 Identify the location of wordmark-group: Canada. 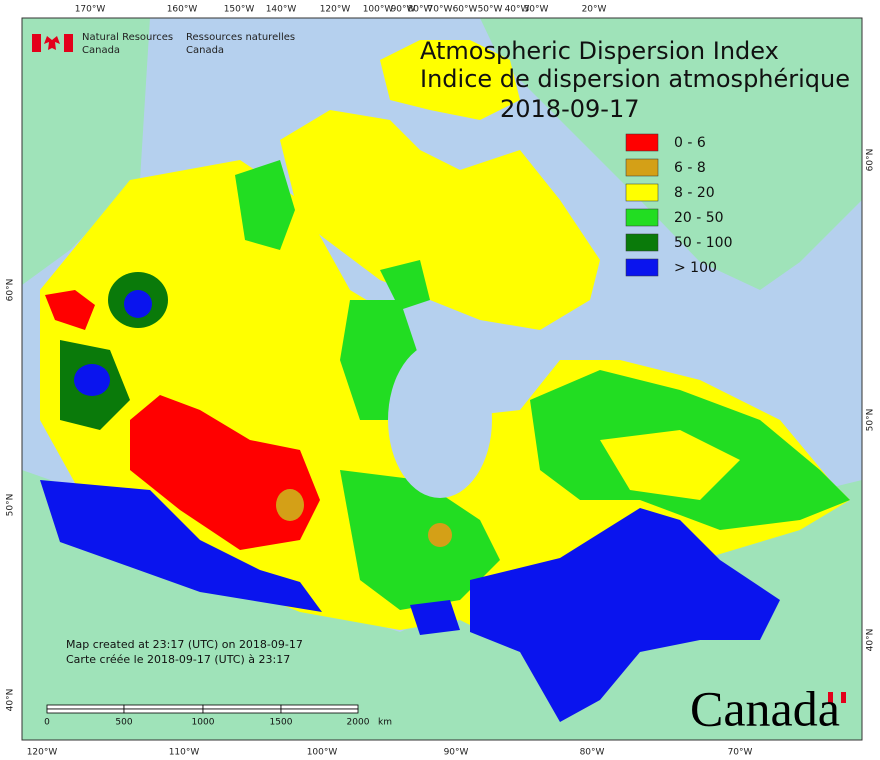
(768, 708).